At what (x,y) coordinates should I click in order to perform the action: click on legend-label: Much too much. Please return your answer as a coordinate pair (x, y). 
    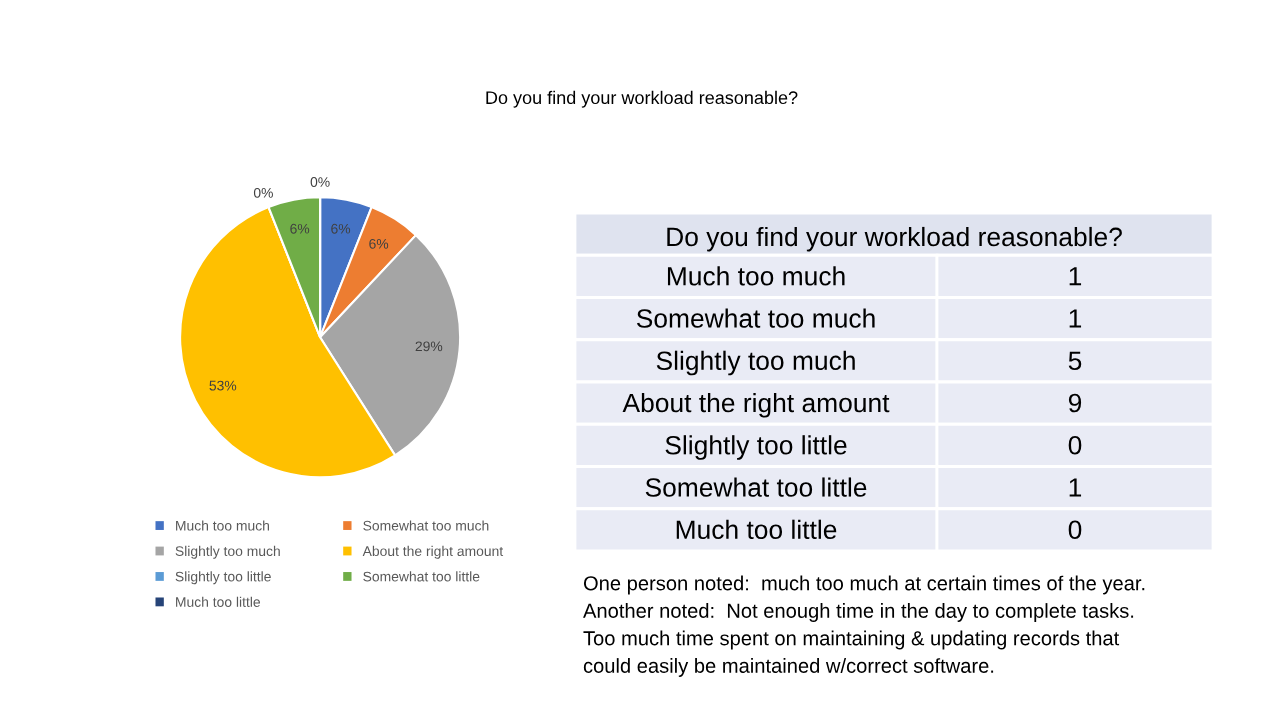
    Looking at the image, I should click on (222, 525).